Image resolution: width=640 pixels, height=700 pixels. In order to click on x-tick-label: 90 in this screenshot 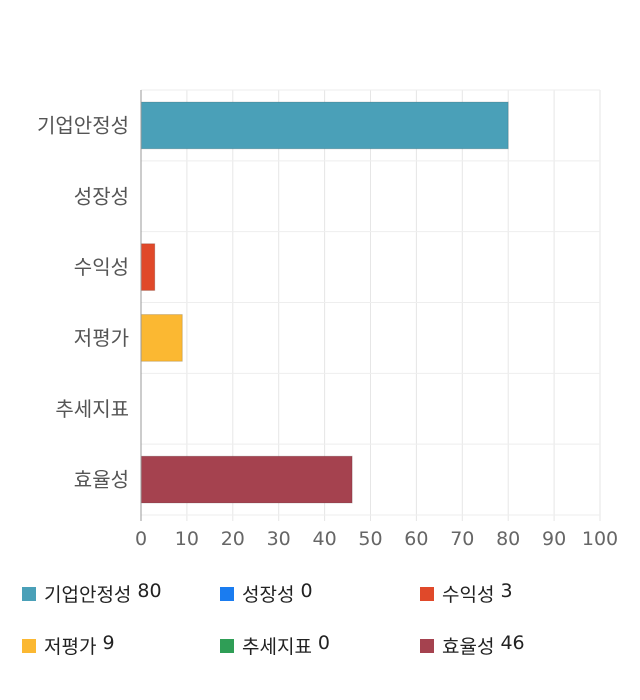, I will do `click(554, 539)`.